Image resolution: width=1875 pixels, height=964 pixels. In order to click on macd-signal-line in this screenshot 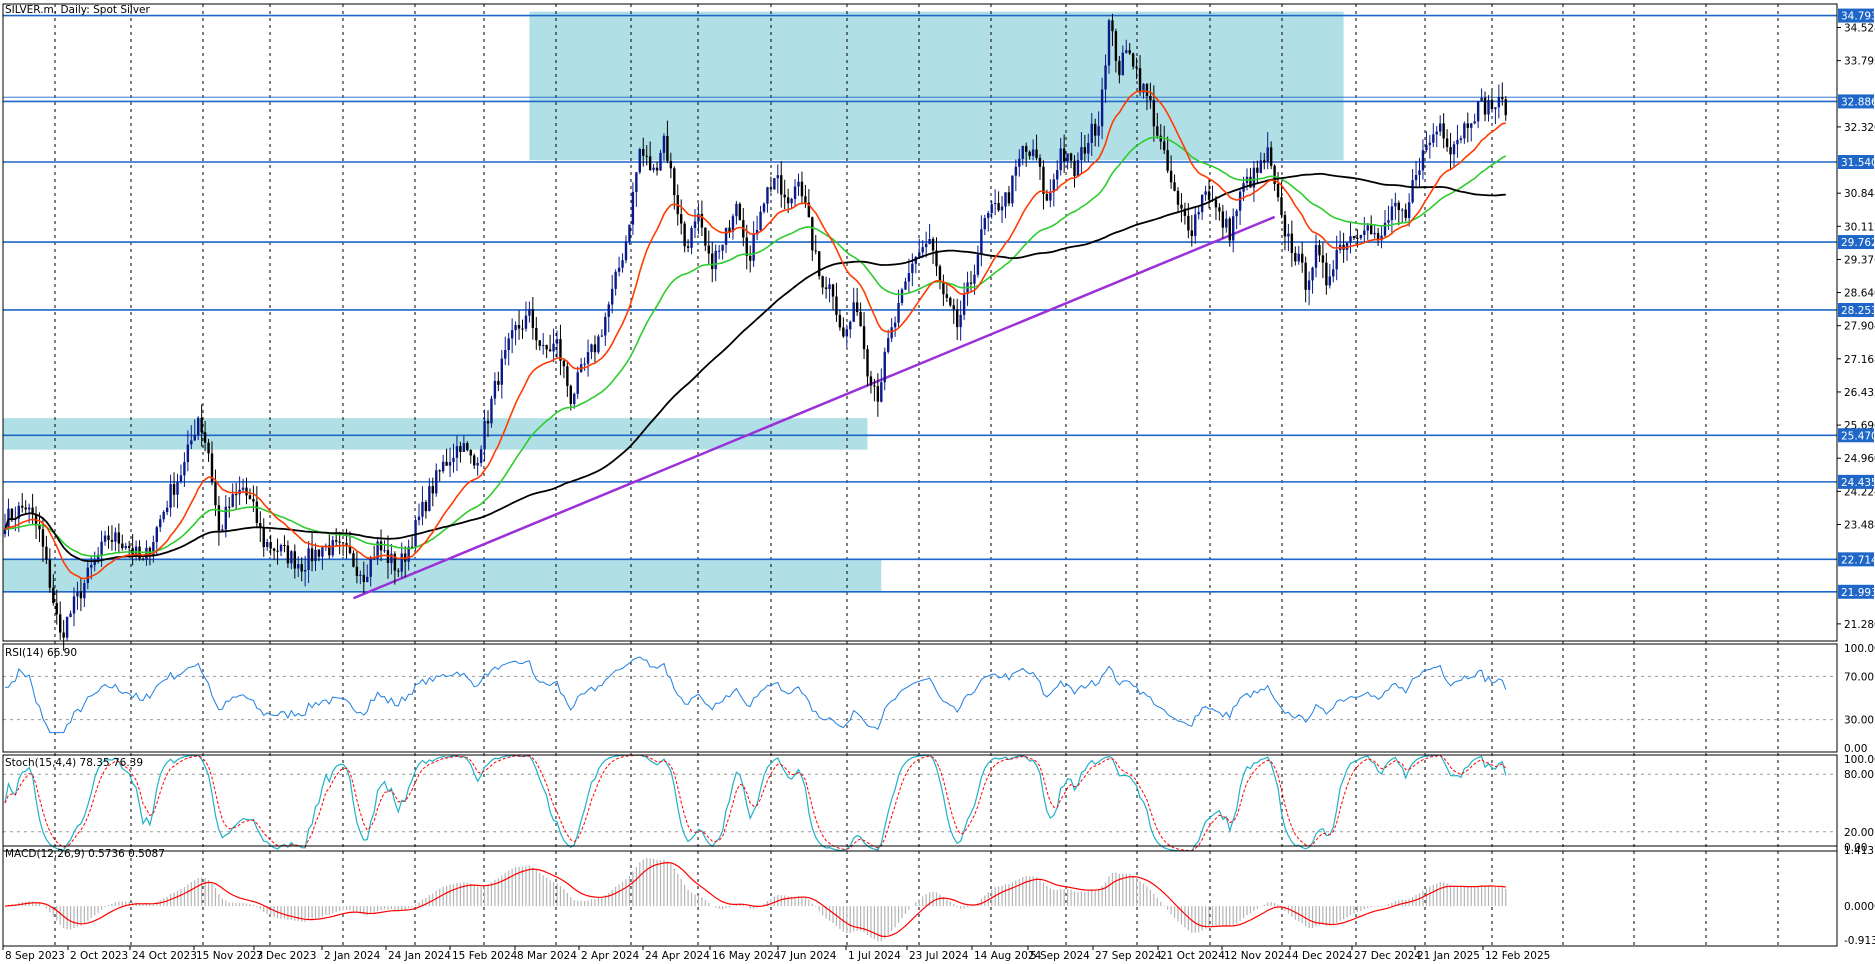, I will do `click(755, 899)`.